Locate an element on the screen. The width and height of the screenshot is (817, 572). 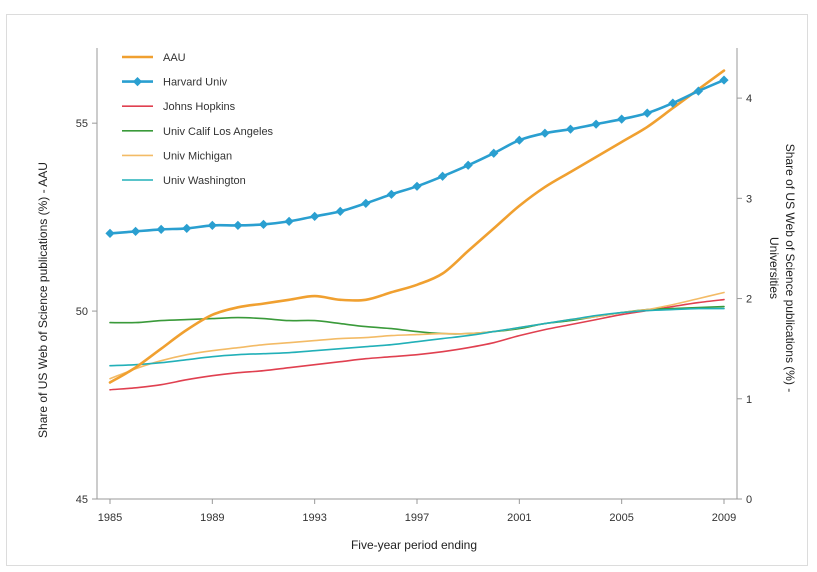
x-axis-title: Five-year period ending is located at coordinates (414, 545).